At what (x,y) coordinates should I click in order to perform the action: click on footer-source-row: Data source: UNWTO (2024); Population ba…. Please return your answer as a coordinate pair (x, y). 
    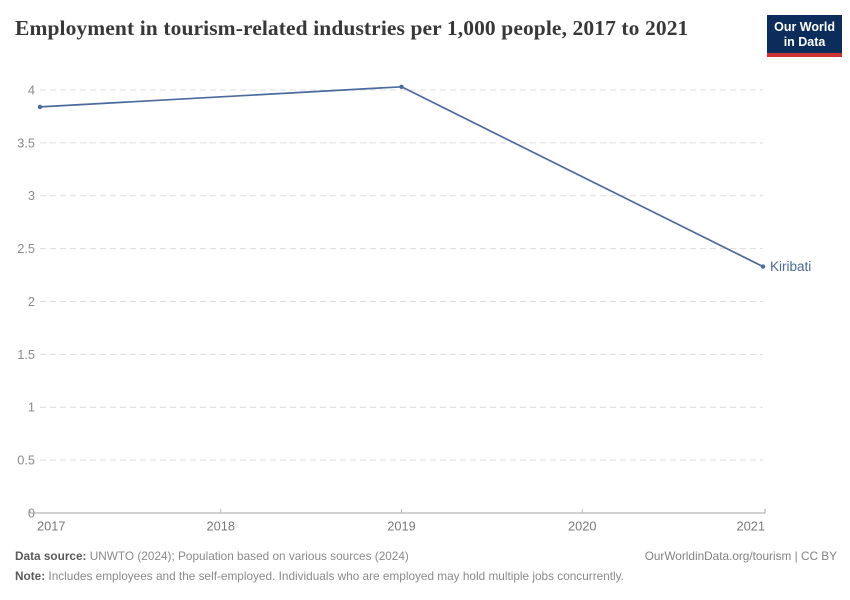
    Looking at the image, I should click on (426, 556).